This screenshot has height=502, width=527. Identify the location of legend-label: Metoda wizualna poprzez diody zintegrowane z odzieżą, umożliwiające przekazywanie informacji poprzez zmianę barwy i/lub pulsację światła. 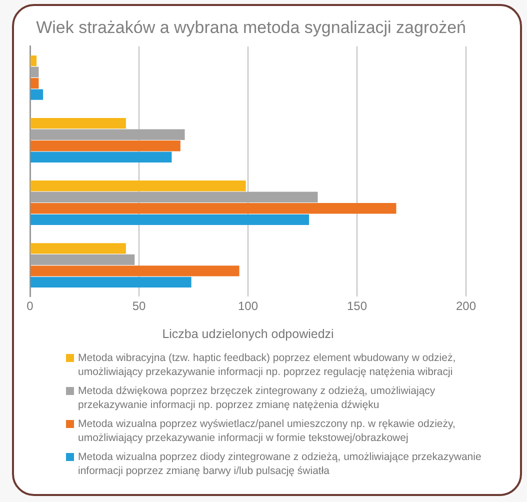
(280, 464).